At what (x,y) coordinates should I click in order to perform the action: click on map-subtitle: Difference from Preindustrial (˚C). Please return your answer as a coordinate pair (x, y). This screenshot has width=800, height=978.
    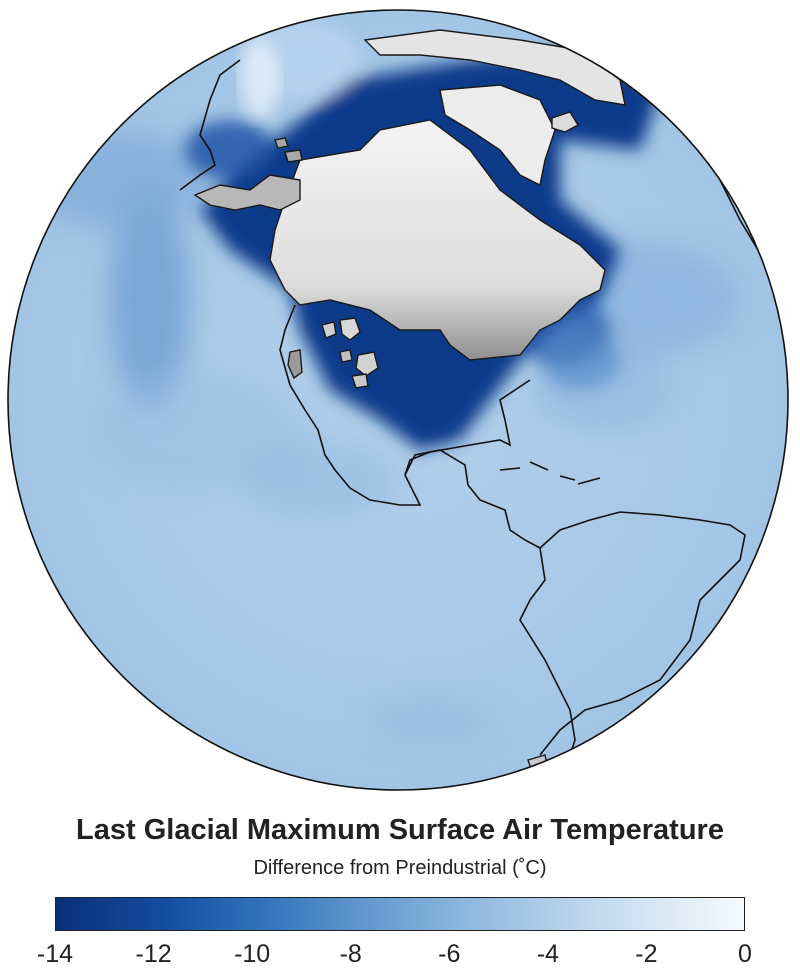
    Looking at the image, I should click on (400, 868).